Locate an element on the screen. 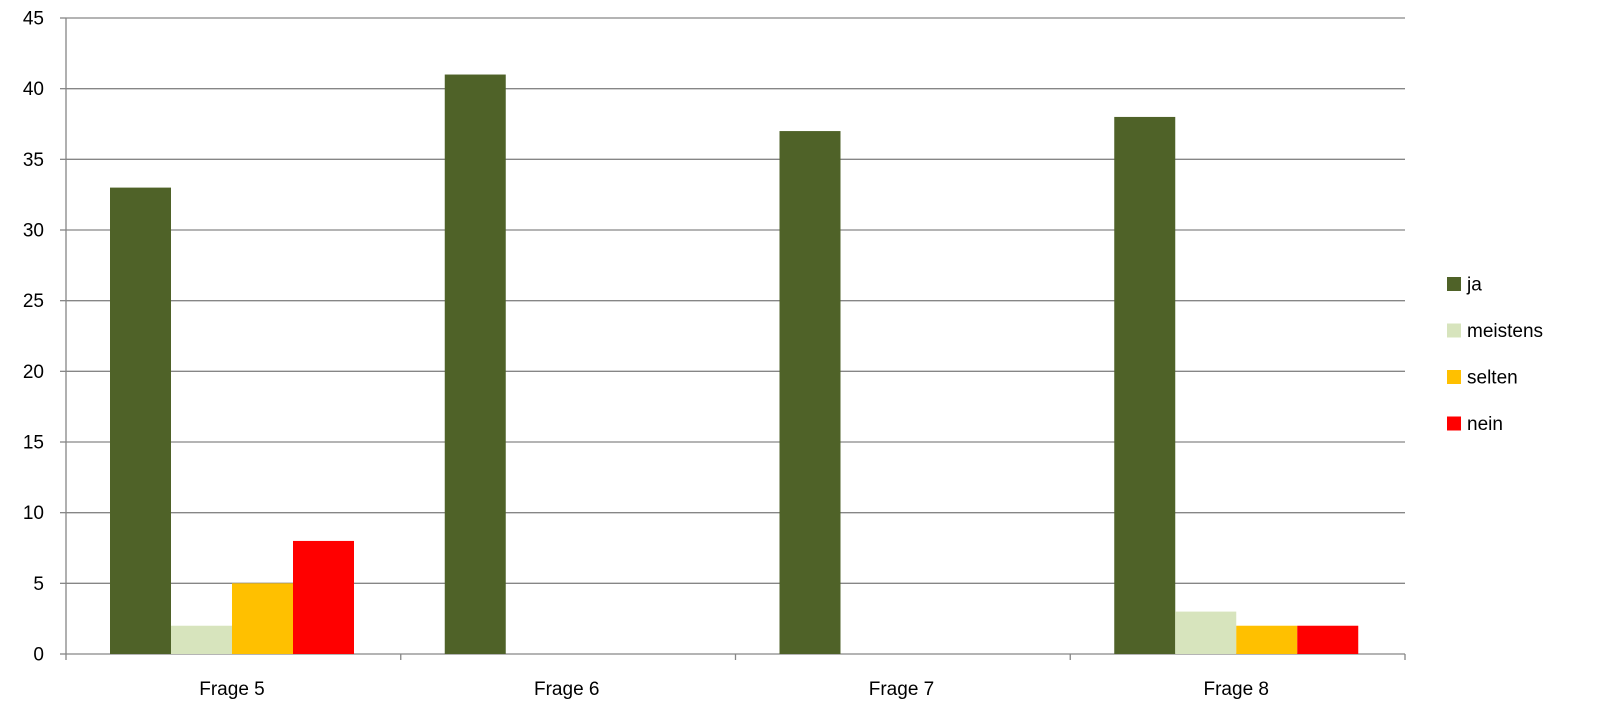 The height and width of the screenshot is (720, 1610). legend-label: nein is located at coordinates (1485, 424).